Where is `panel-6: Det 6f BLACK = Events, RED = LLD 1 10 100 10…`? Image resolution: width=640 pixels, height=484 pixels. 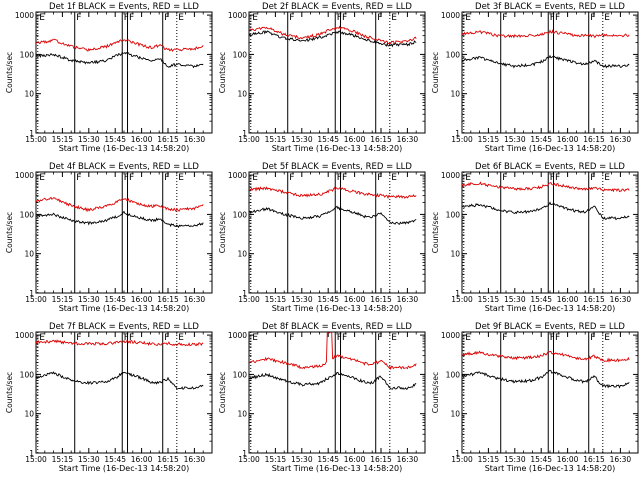
panel-6: Det 6f BLACK = Events, RED = LLD 1 10 100 10… is located at coordinates (535, 237).